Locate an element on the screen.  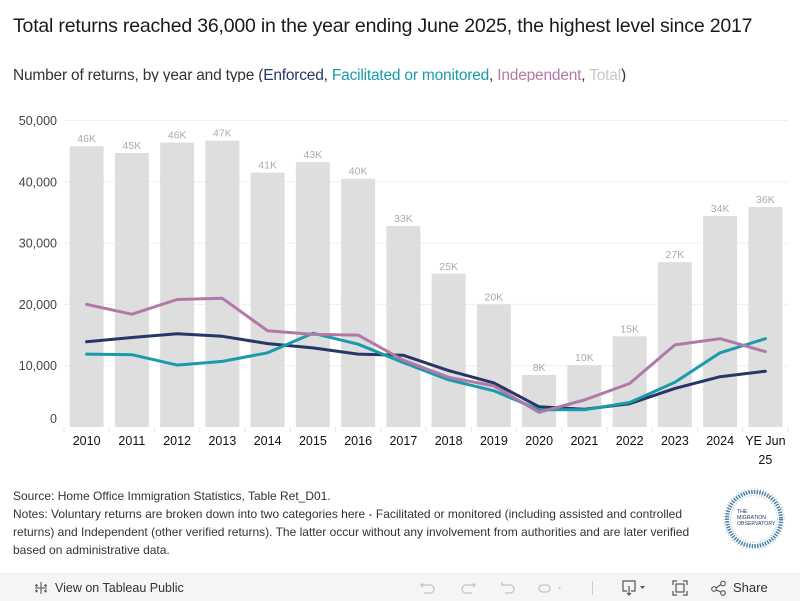
bar-value-label: 15K is located at coordinates (629, 329).